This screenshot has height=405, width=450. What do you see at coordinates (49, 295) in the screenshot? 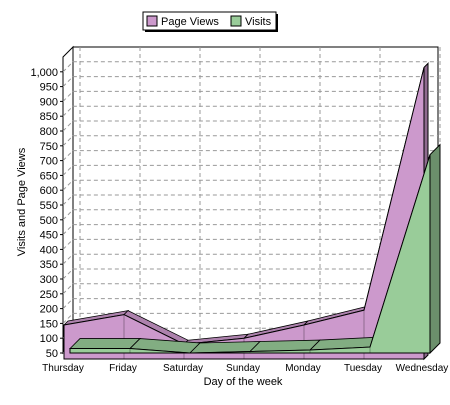
I see `y-tick-label: 250` at bounding box center [49, 295].